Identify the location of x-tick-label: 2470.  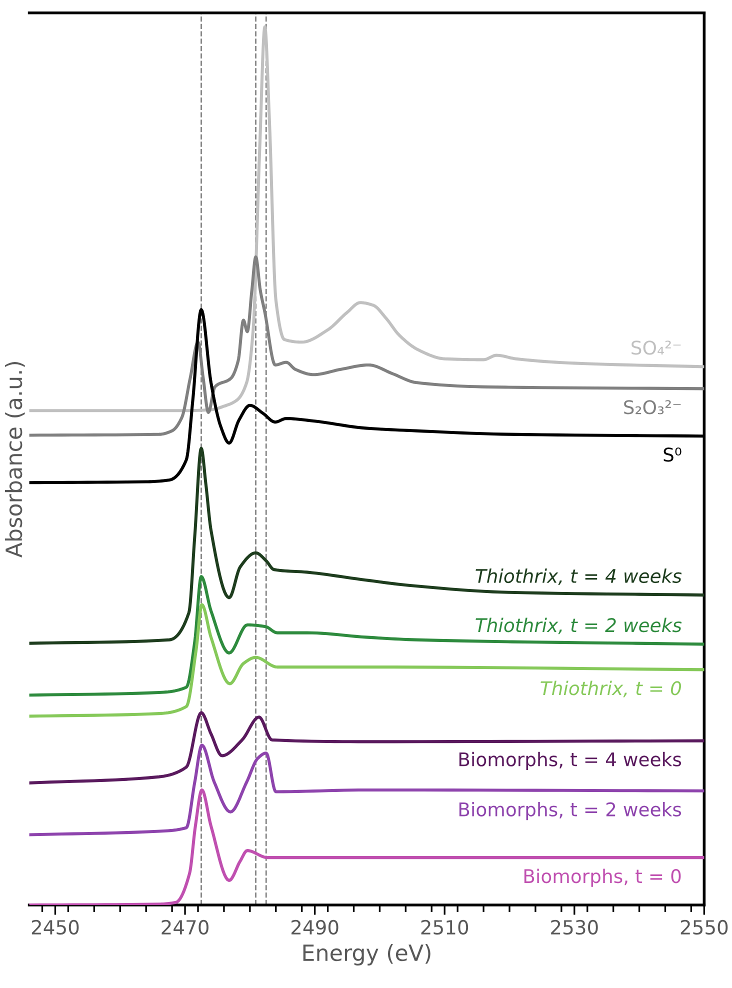
(185, 927).